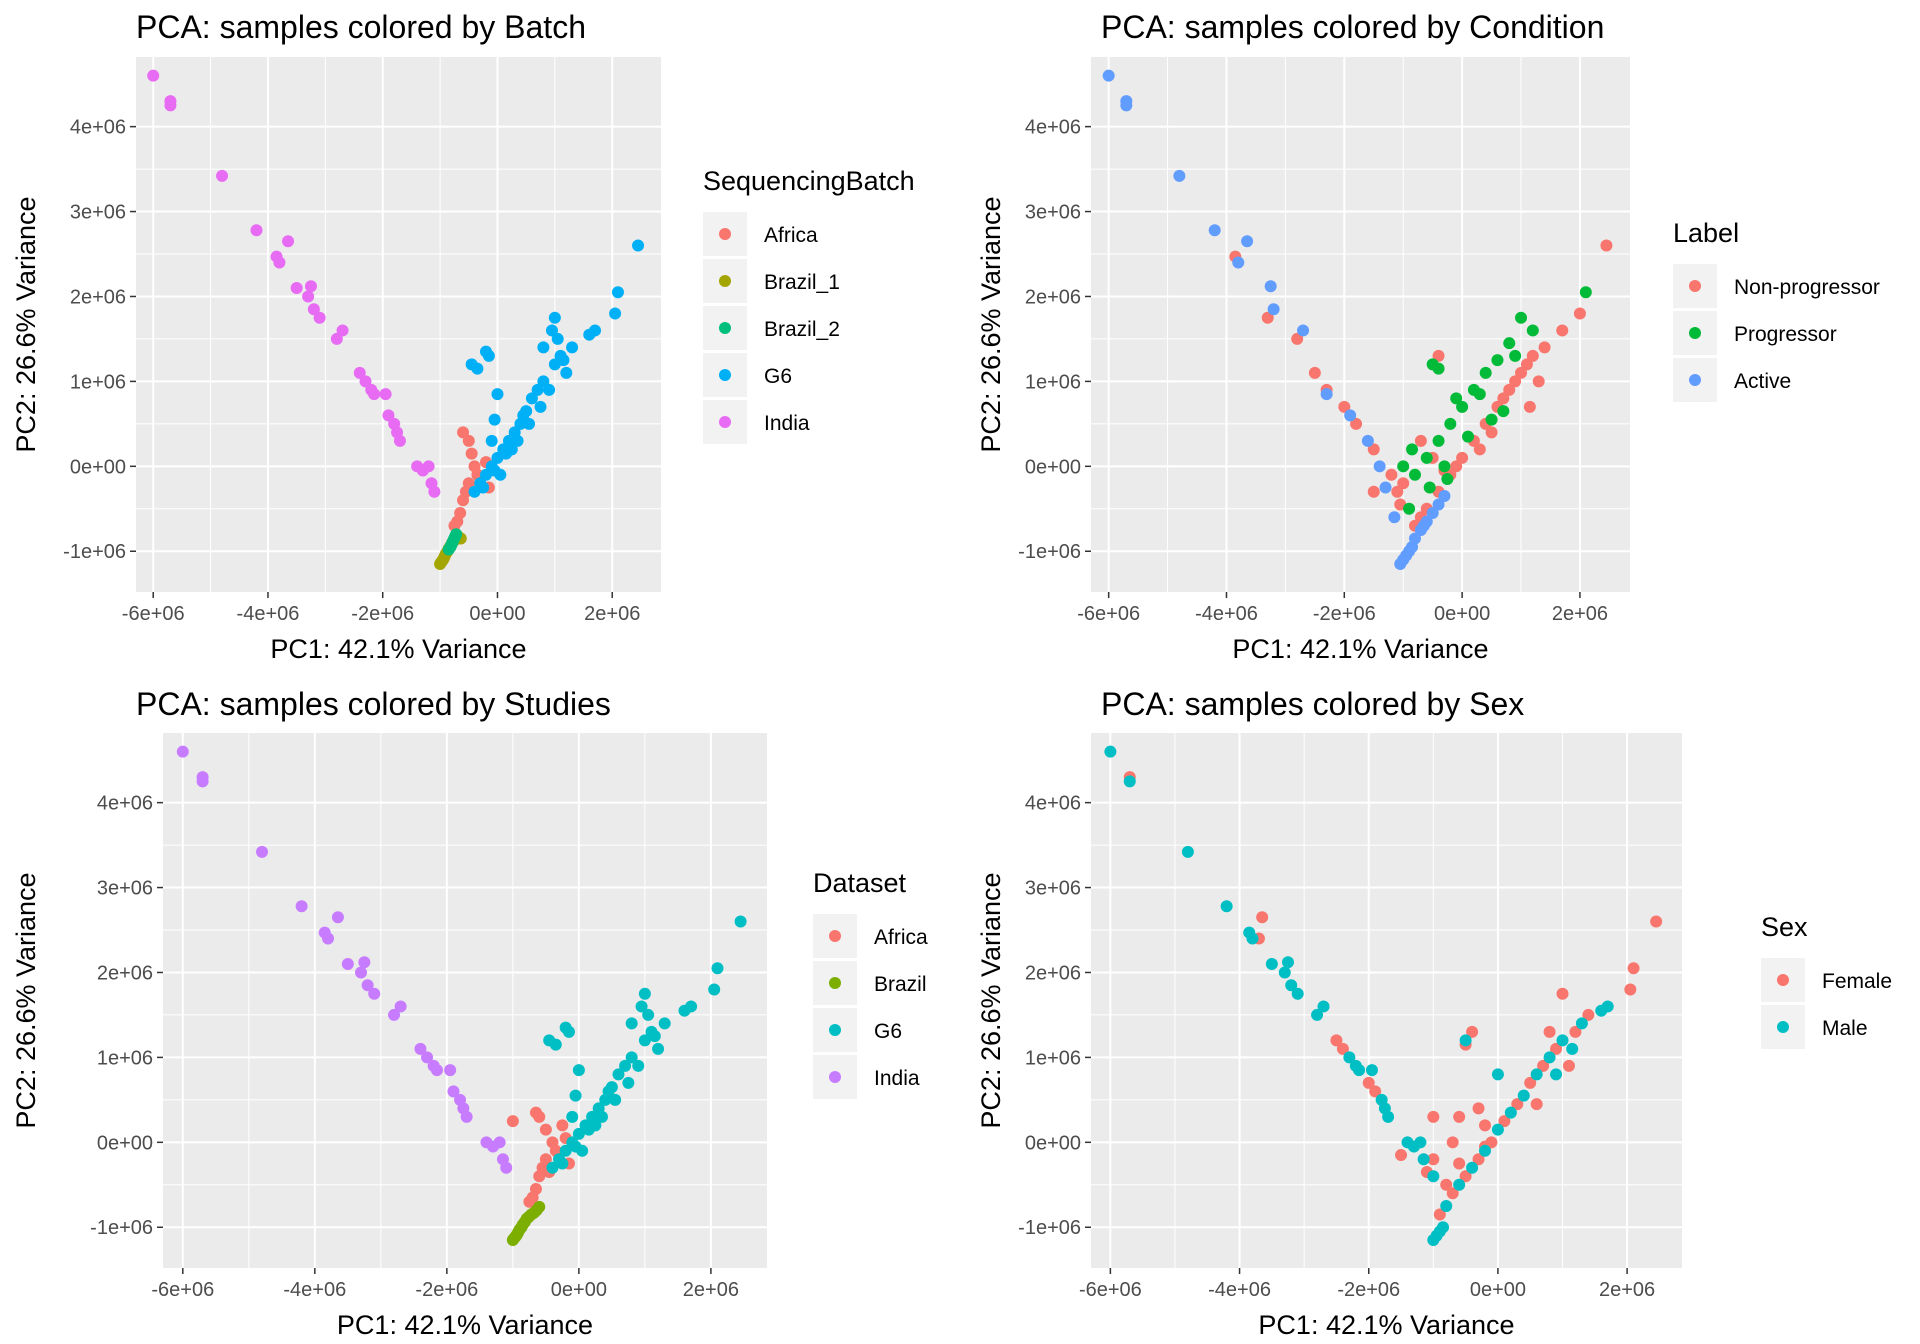 The image size is (1920, 1344). What do you see at coordinates (711, 1290) in the screenshot?
I see `x-tick-label: 2e+06` at bounding box center [711, 1290].